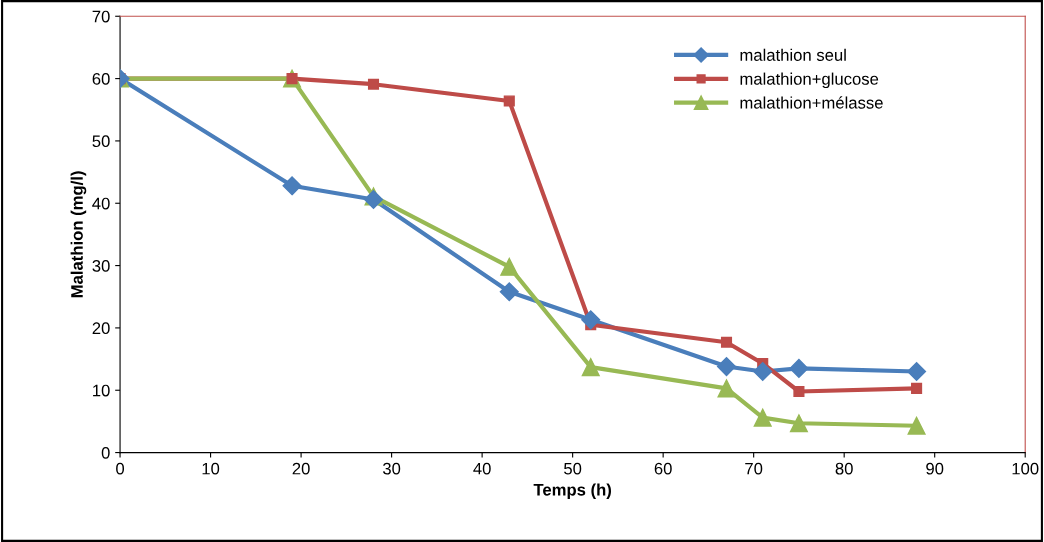  Describe the element at coordinates (573, 468) in the screenshot. I see `x-tick-label: 50` at that location.